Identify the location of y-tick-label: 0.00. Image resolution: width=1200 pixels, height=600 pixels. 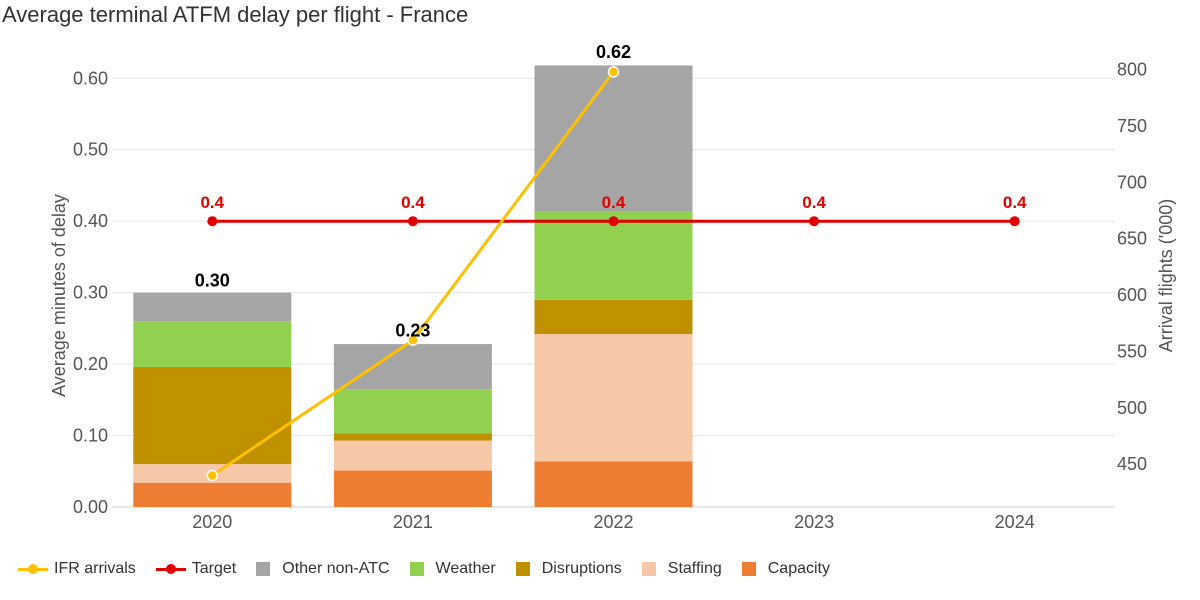
(90, 507).